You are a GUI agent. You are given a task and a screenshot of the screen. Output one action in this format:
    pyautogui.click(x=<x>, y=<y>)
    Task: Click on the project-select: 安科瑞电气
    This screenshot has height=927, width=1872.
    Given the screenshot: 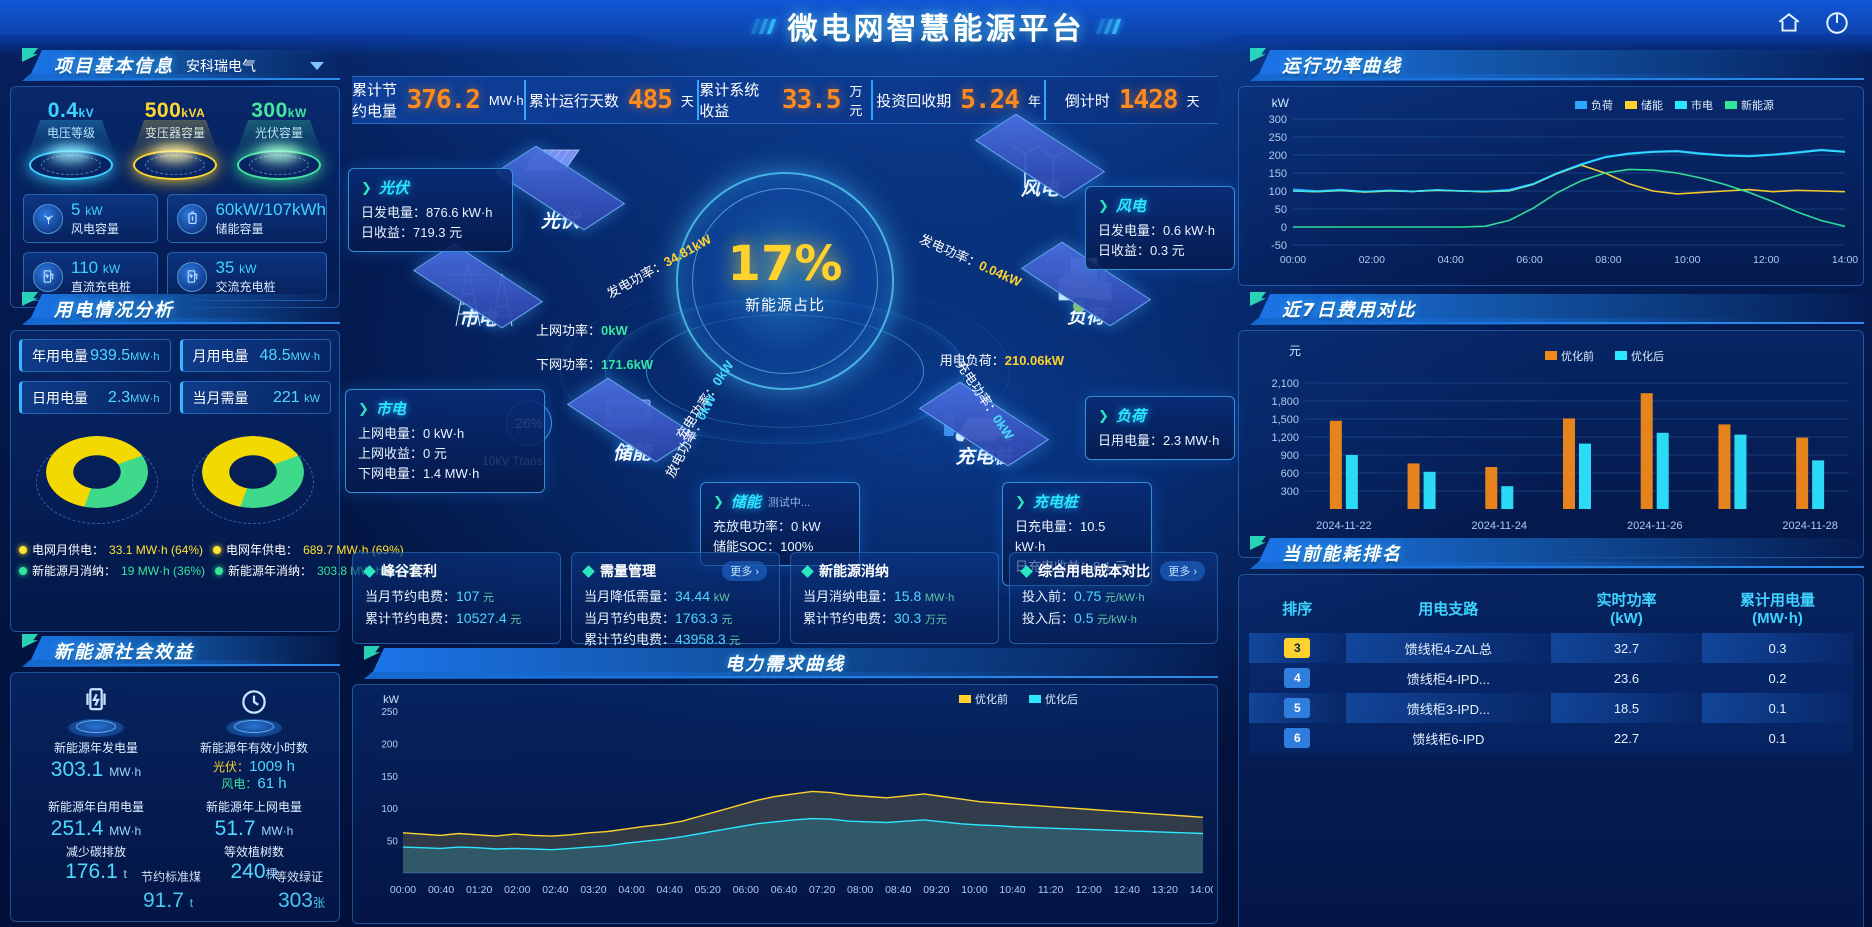 What is the action you would take?
    pyautogui.click(x=255, y=66)
    